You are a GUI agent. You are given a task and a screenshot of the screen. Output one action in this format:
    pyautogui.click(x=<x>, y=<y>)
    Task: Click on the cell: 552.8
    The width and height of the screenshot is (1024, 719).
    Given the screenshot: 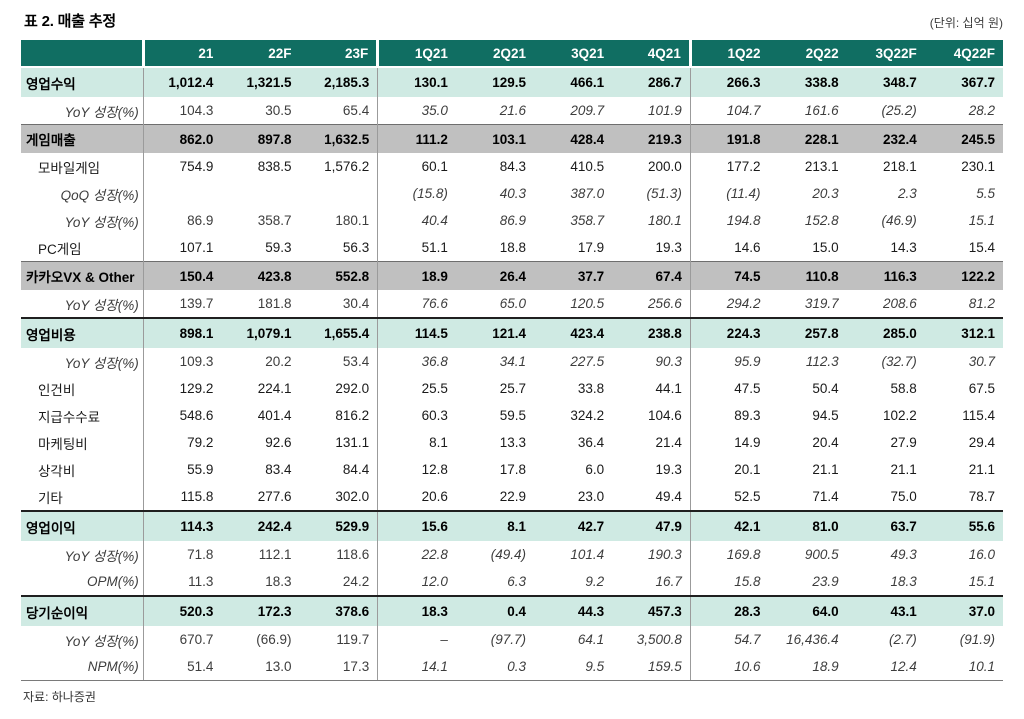 What is the action you would take?
    pyautogui.click(x=338, y=275)
    